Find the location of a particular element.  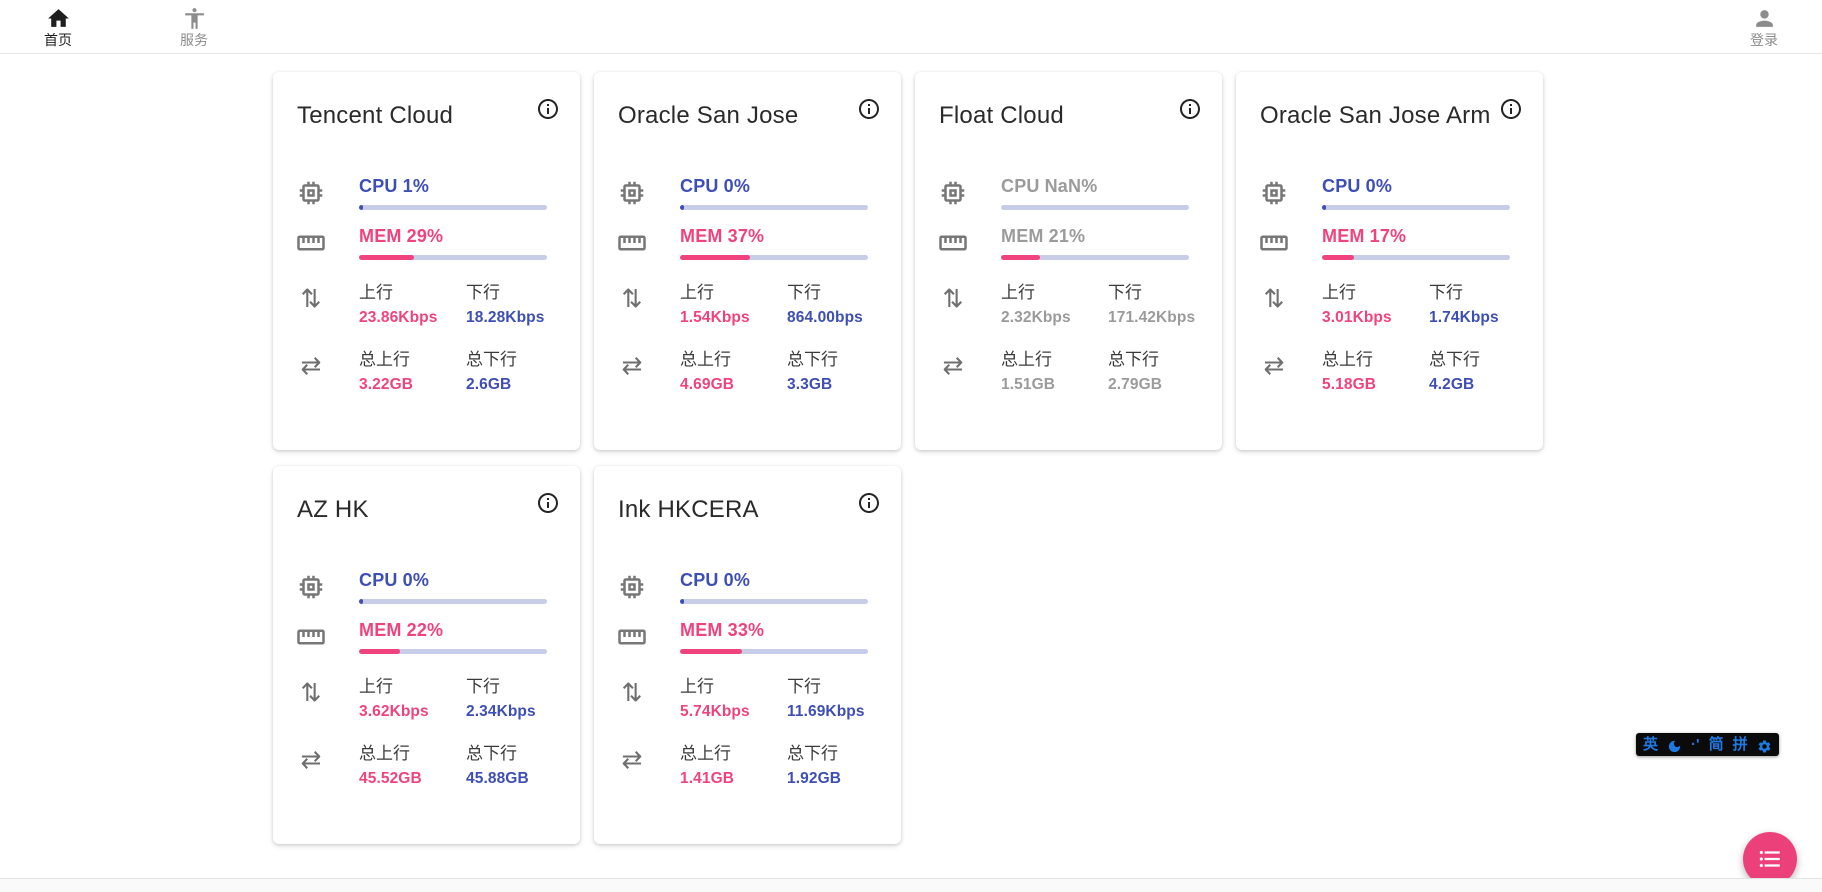

total-download-col: 总下行 3.3GB is located at coordinates (812, 369).